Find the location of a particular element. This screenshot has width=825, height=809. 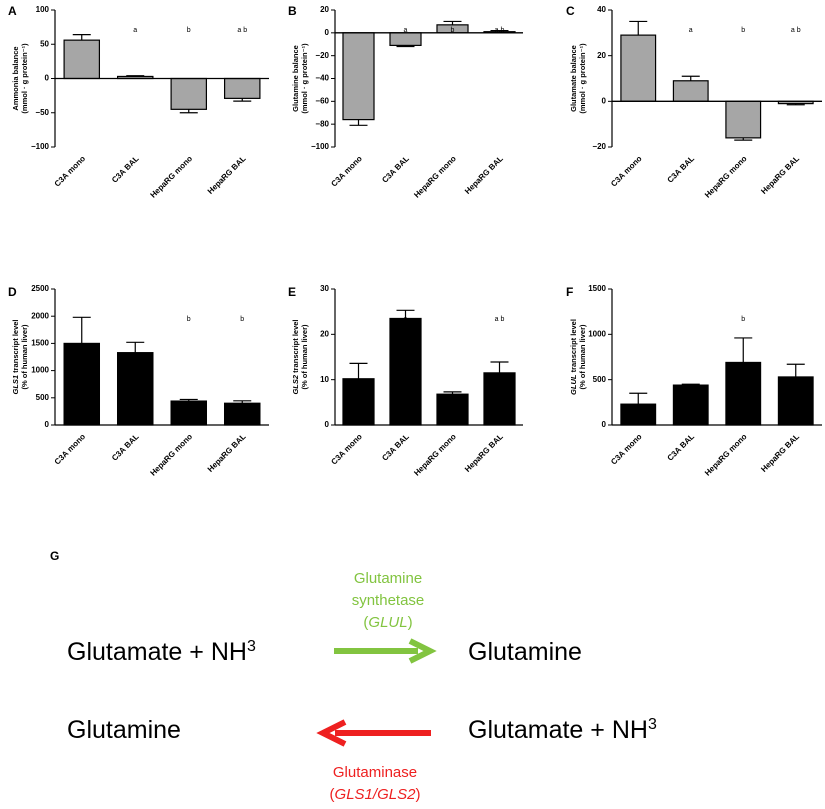

y-tick-label: −60 is located at coordinates (322, 100).